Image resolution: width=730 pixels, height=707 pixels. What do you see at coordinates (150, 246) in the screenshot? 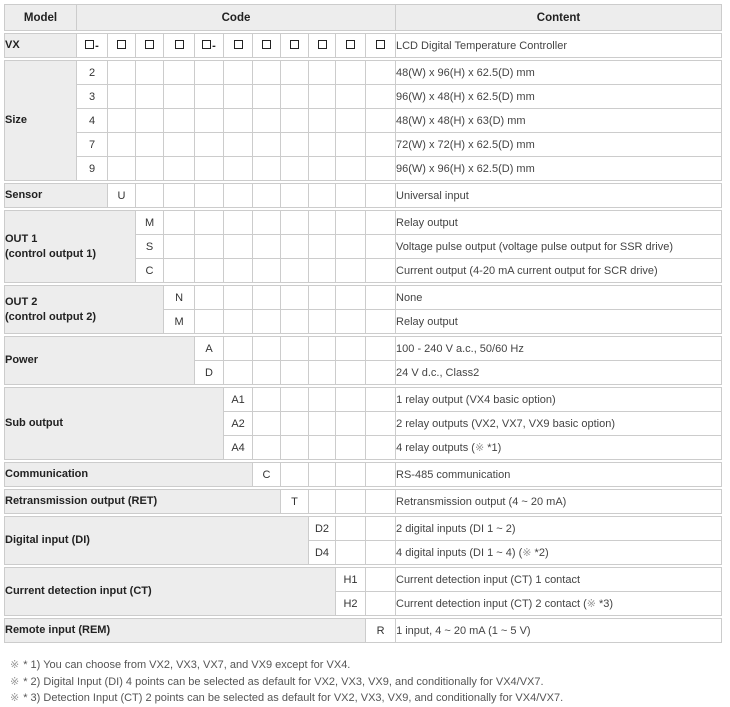
I see `code-cell: S` at bounding box center [150, 246].